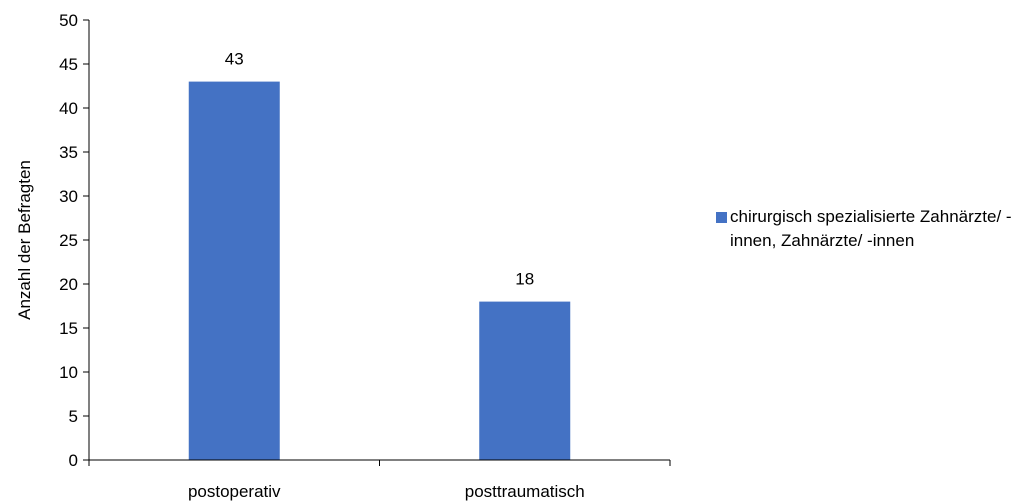  I want to click on y-tick-label: 10, so click(68, 372).